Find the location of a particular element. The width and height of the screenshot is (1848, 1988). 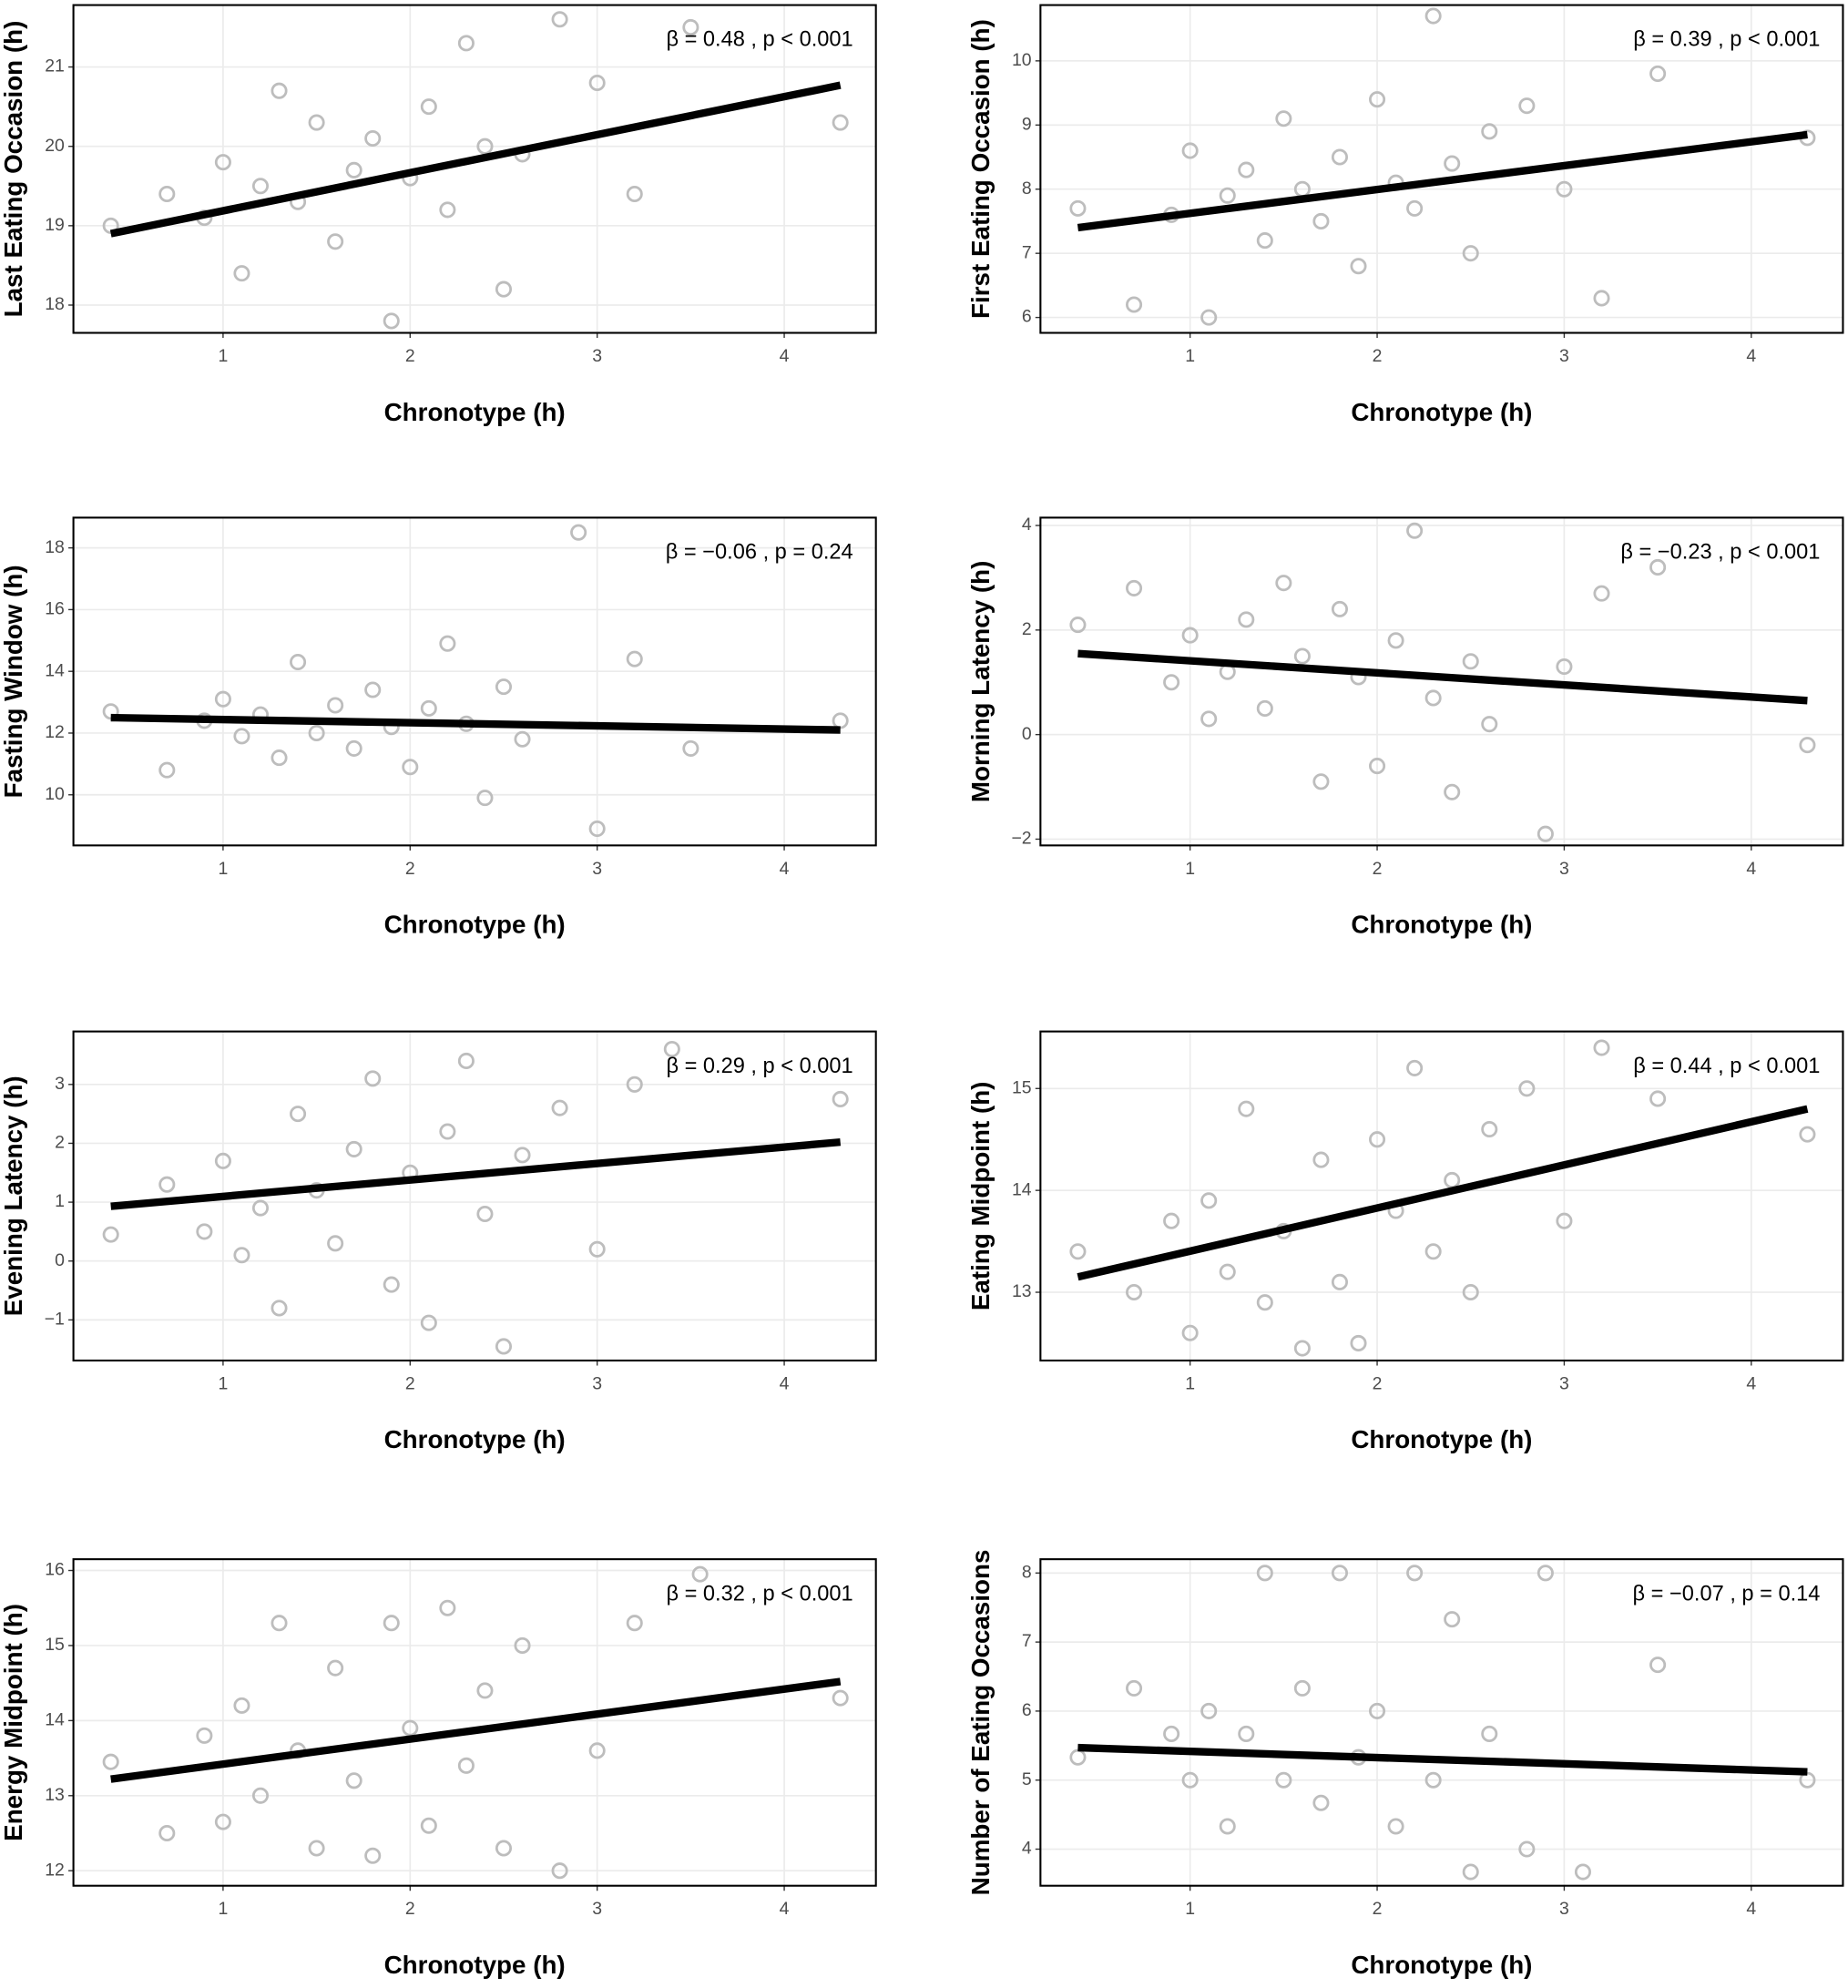

annotation: β = −0.07 , p = 0.14 is located at coordinates (1727, 1594).